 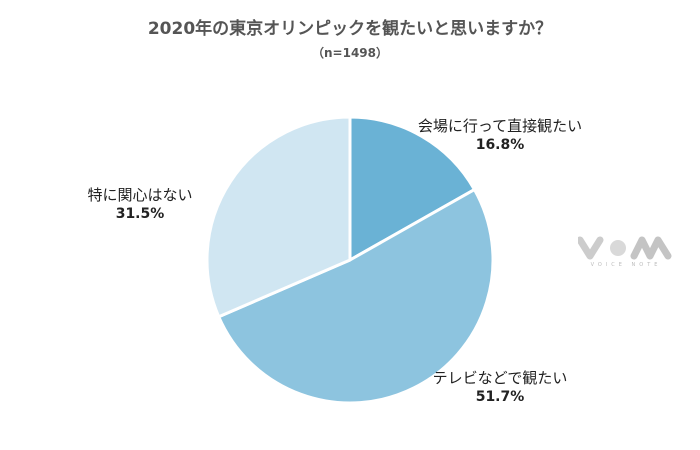 What do you see at coordinates (412, 188) in the screenshot?
I see `slice-direct` at bounding box center [412, 188].